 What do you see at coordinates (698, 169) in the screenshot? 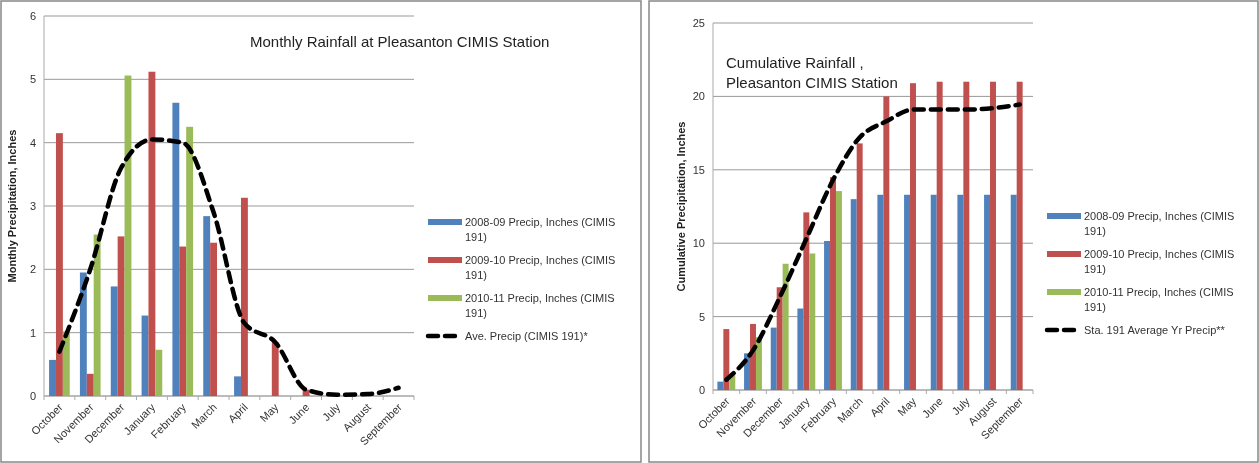
I see `y-tick-label: 15` at bounding box center [698, 169].